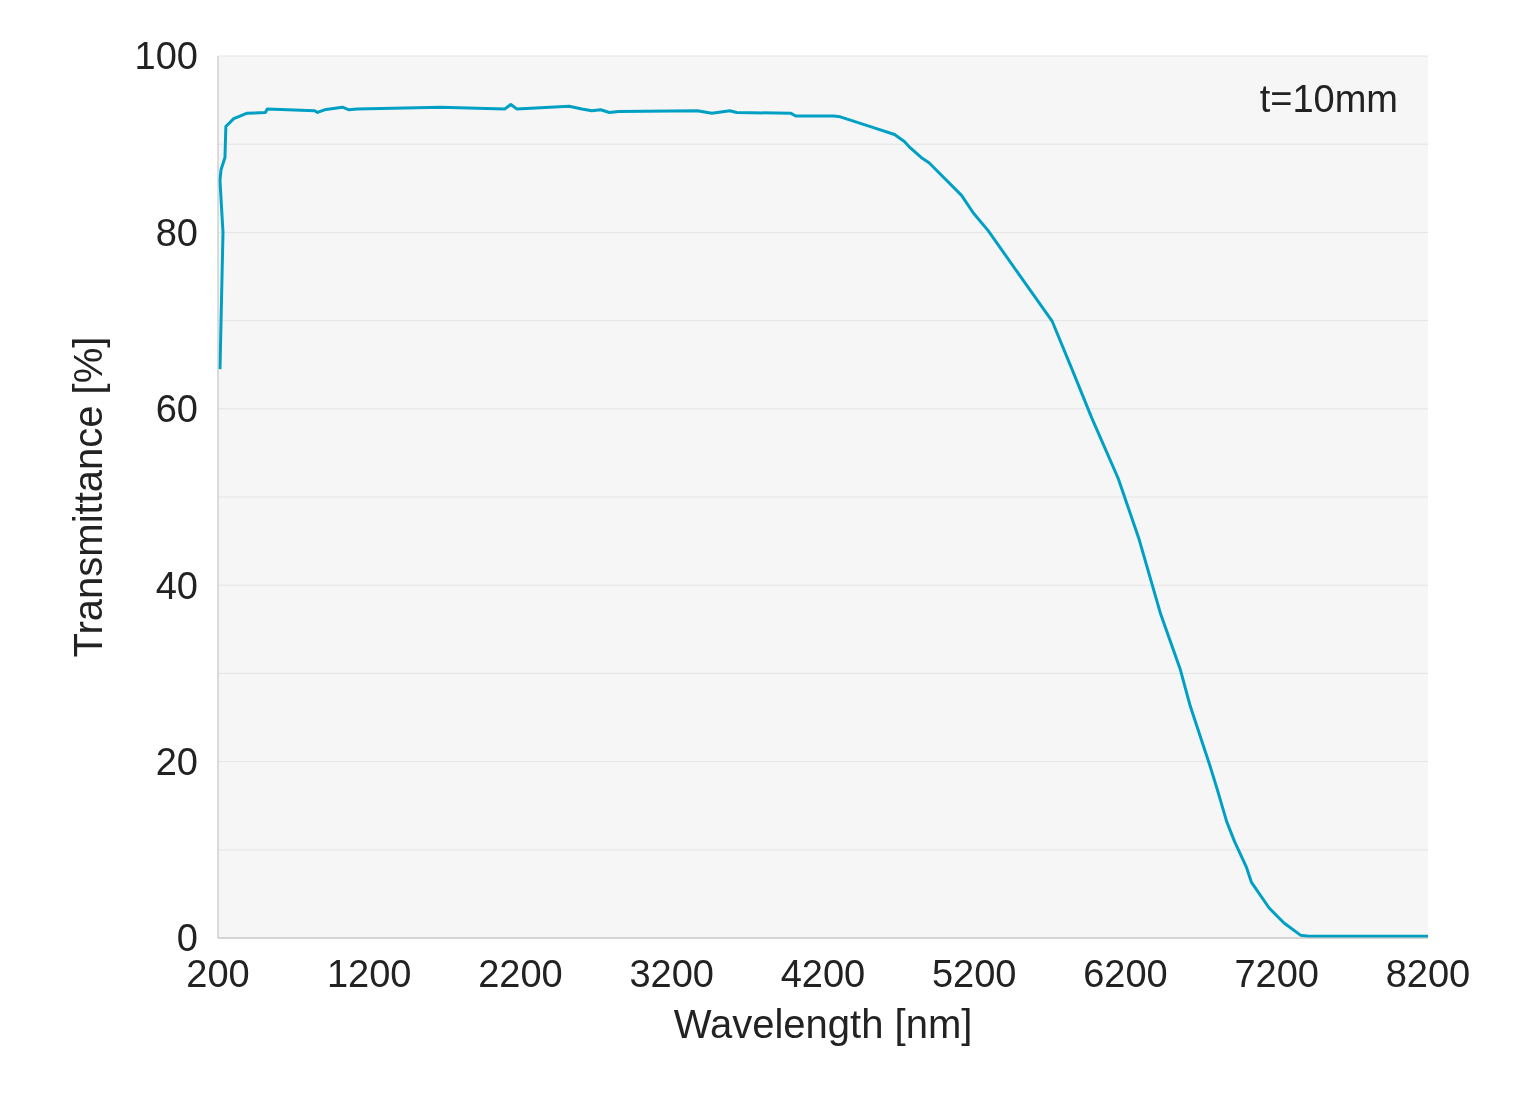 This screenshot has width=1532, height=1100. Describe the element at coordinates (88, 497) in the screenshot. I see `y-axis-title: Transmittance [%]` at that location.